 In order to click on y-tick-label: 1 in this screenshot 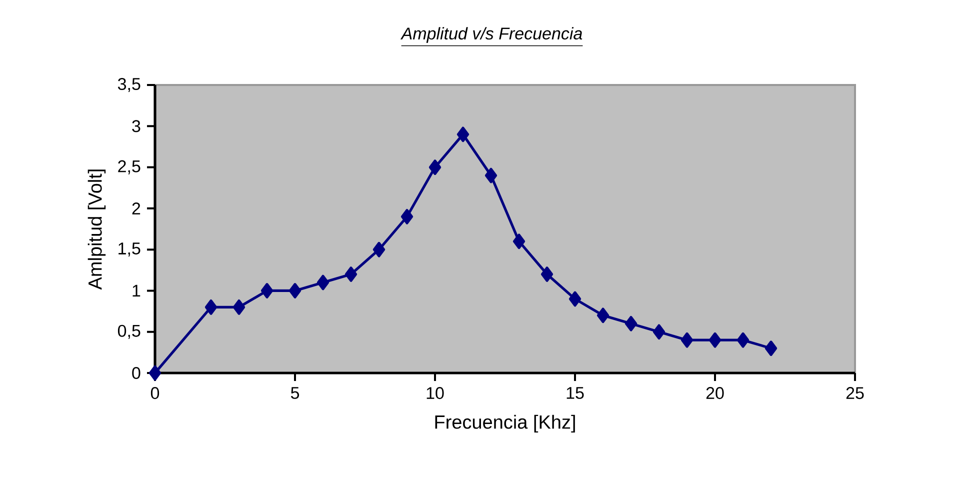, I will do `click(136, 290)`.